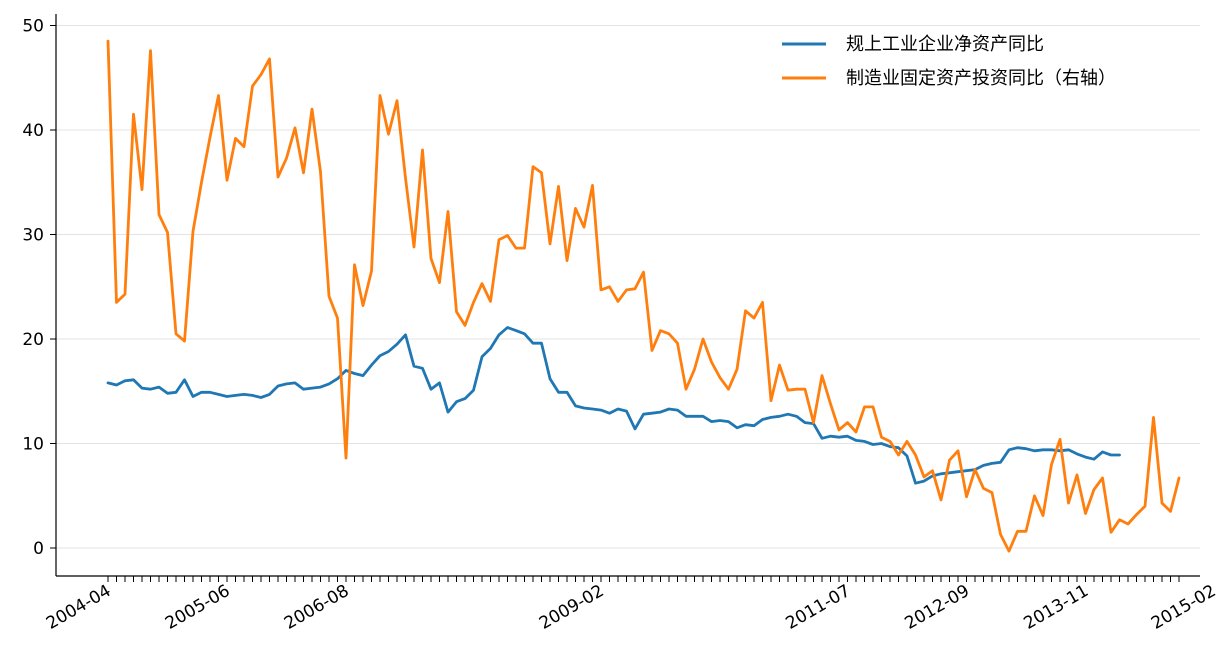 The height and width of the screenshot is (672, 1216). I want to click on ytick-label-50: 50, so click(33, 27).